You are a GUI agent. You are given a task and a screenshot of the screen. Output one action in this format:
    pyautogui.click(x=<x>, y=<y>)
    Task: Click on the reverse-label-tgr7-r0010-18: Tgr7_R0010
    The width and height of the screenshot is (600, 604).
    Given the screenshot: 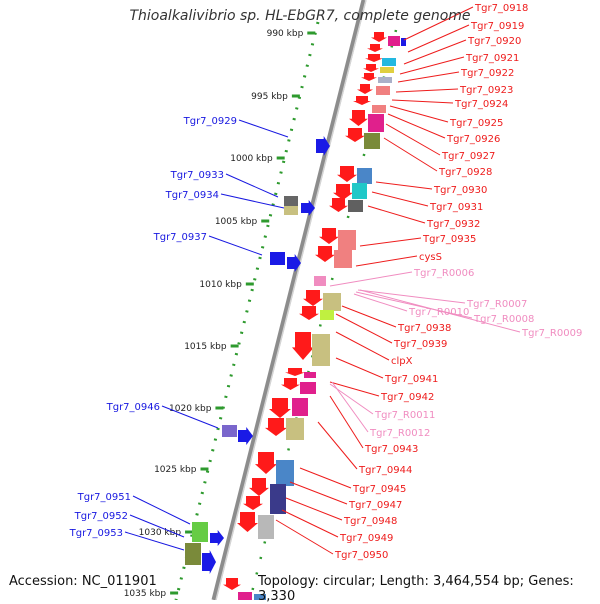 What is the action you would take?
    pyautogui.click(x=438, y=312)
    